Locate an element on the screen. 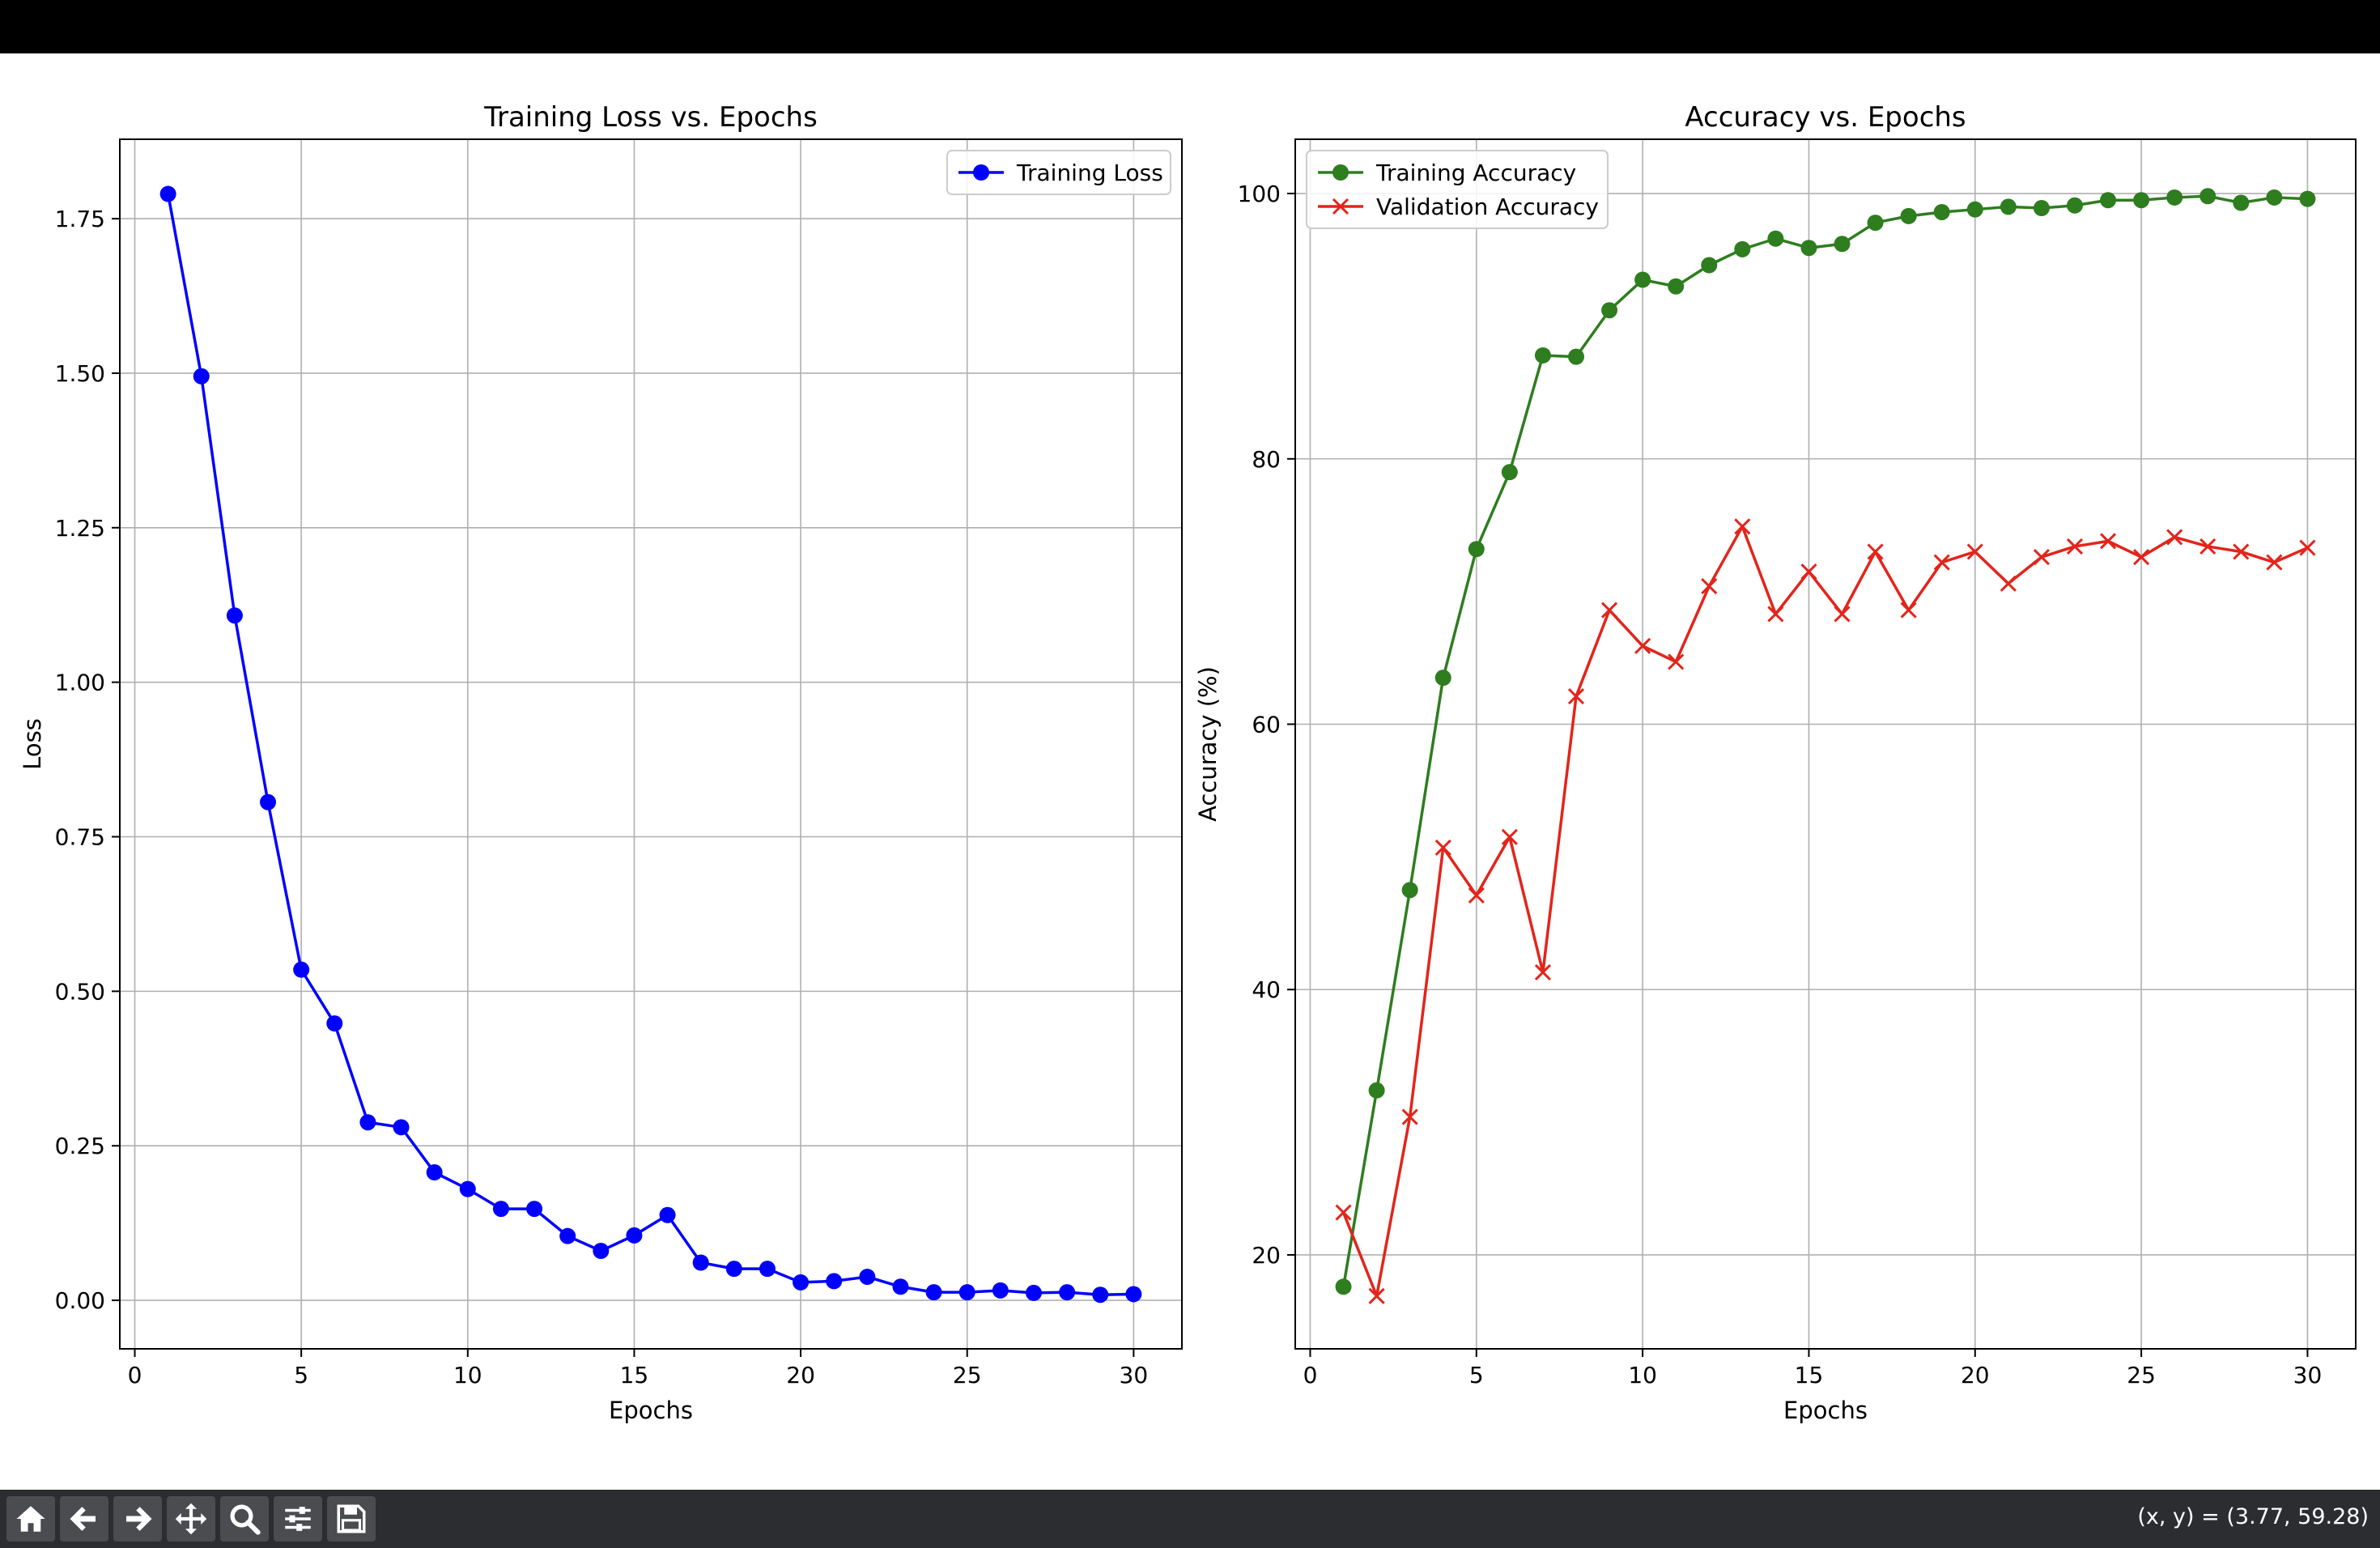  y-tick-label: 0.25 is located at coordinates (80, 1146).